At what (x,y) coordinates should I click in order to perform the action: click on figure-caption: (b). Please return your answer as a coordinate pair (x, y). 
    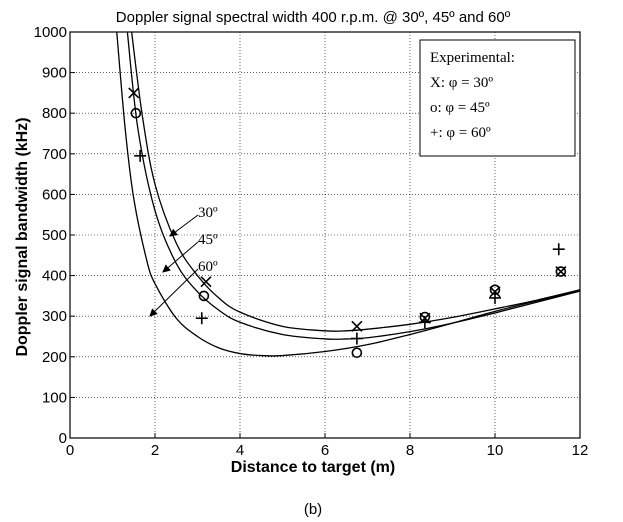
    Looking at the image, I should click on (313, 509).